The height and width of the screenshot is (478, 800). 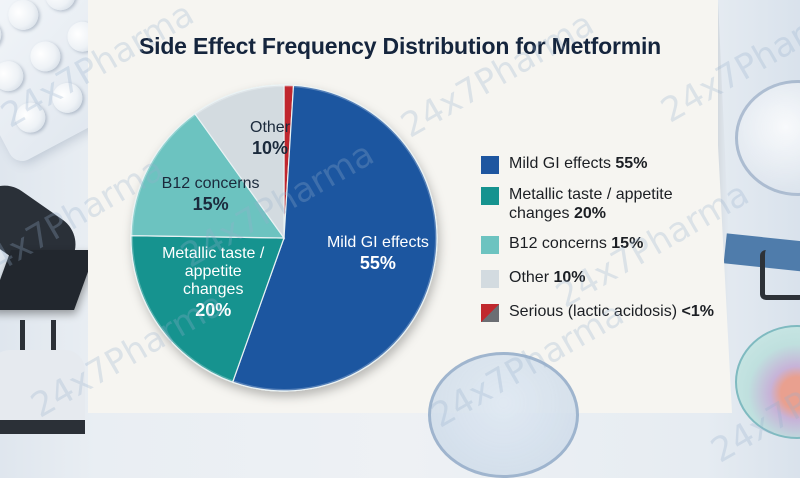 What do you see at coordinates (697, 311) in the screenshot?
I see `legend-value: <1%` at bounding box center [697, 311].